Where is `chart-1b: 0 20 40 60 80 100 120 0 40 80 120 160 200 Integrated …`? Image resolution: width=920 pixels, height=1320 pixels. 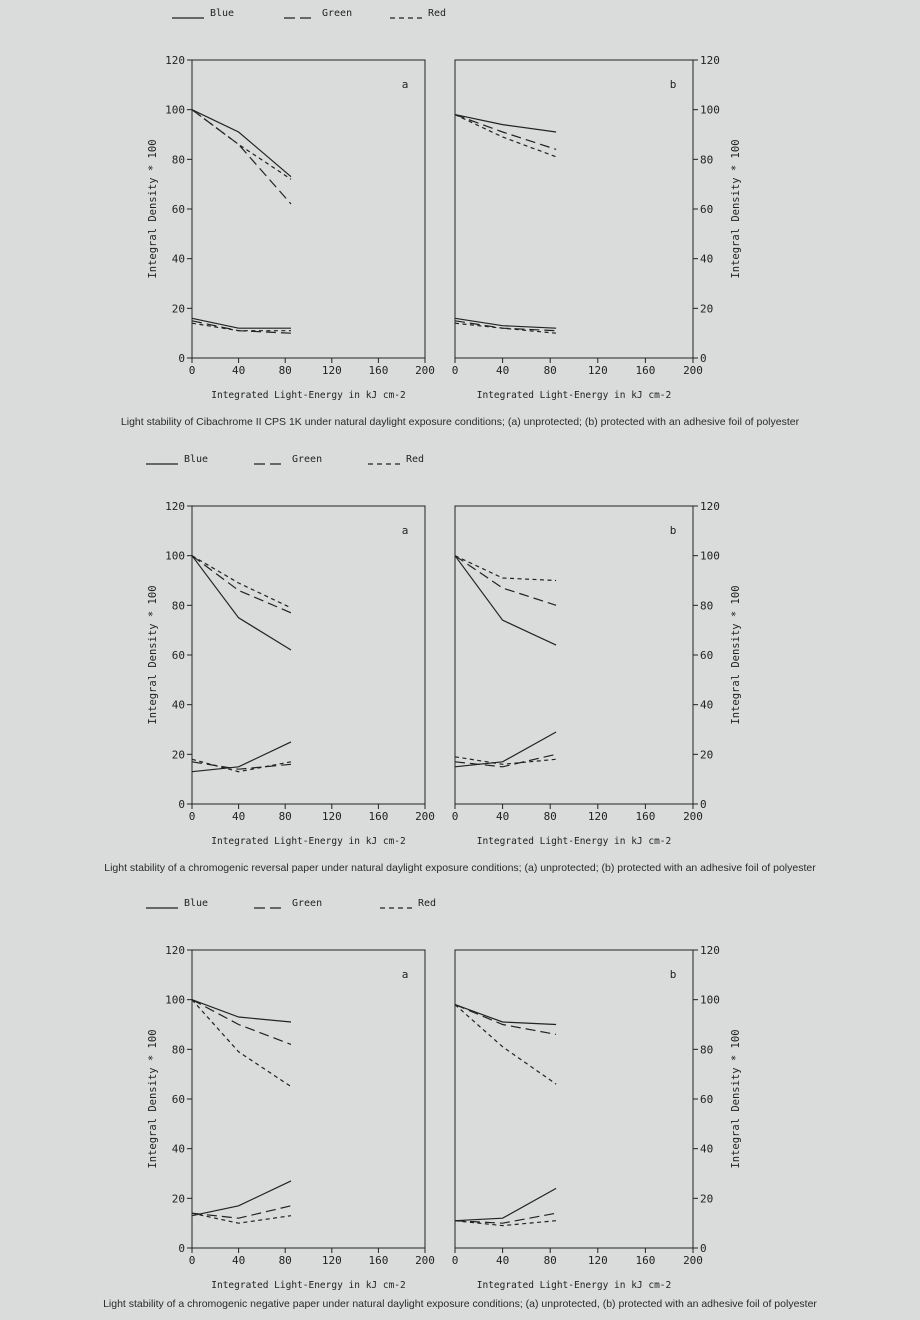
chart-1b: 0 20 40 60 80 100 120 0 40 80 120 160 200 Integrated … is located at coordinates (597, 227).